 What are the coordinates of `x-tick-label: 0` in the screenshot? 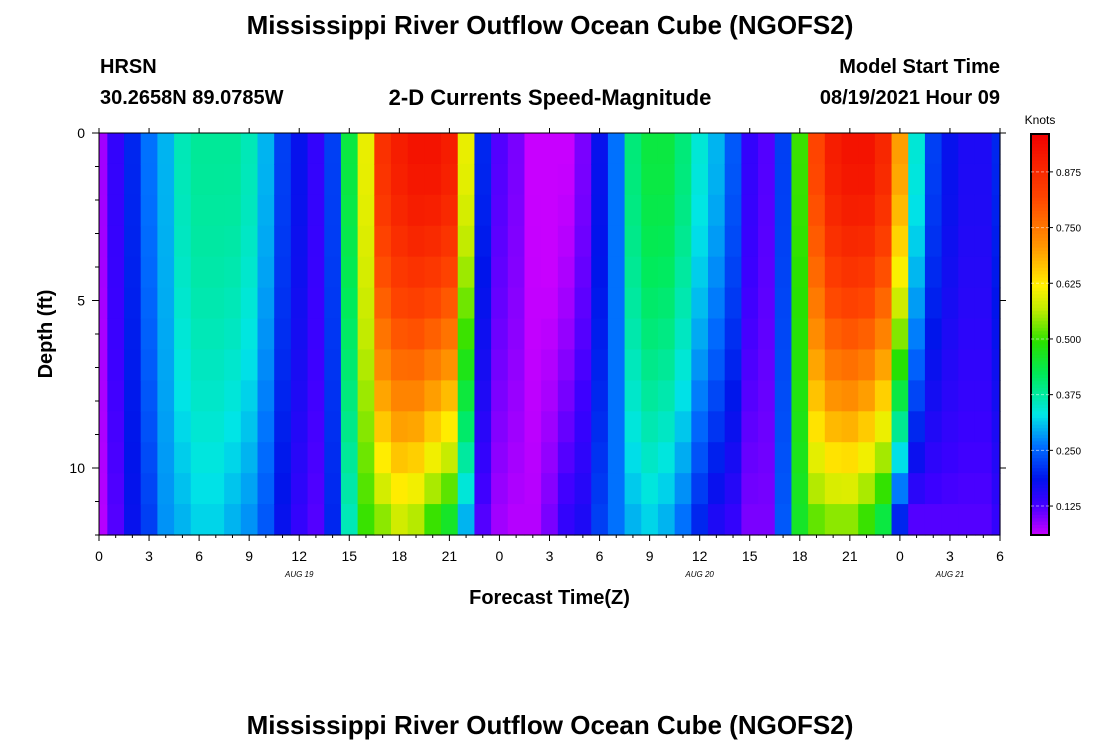 It's located at (900, 556).